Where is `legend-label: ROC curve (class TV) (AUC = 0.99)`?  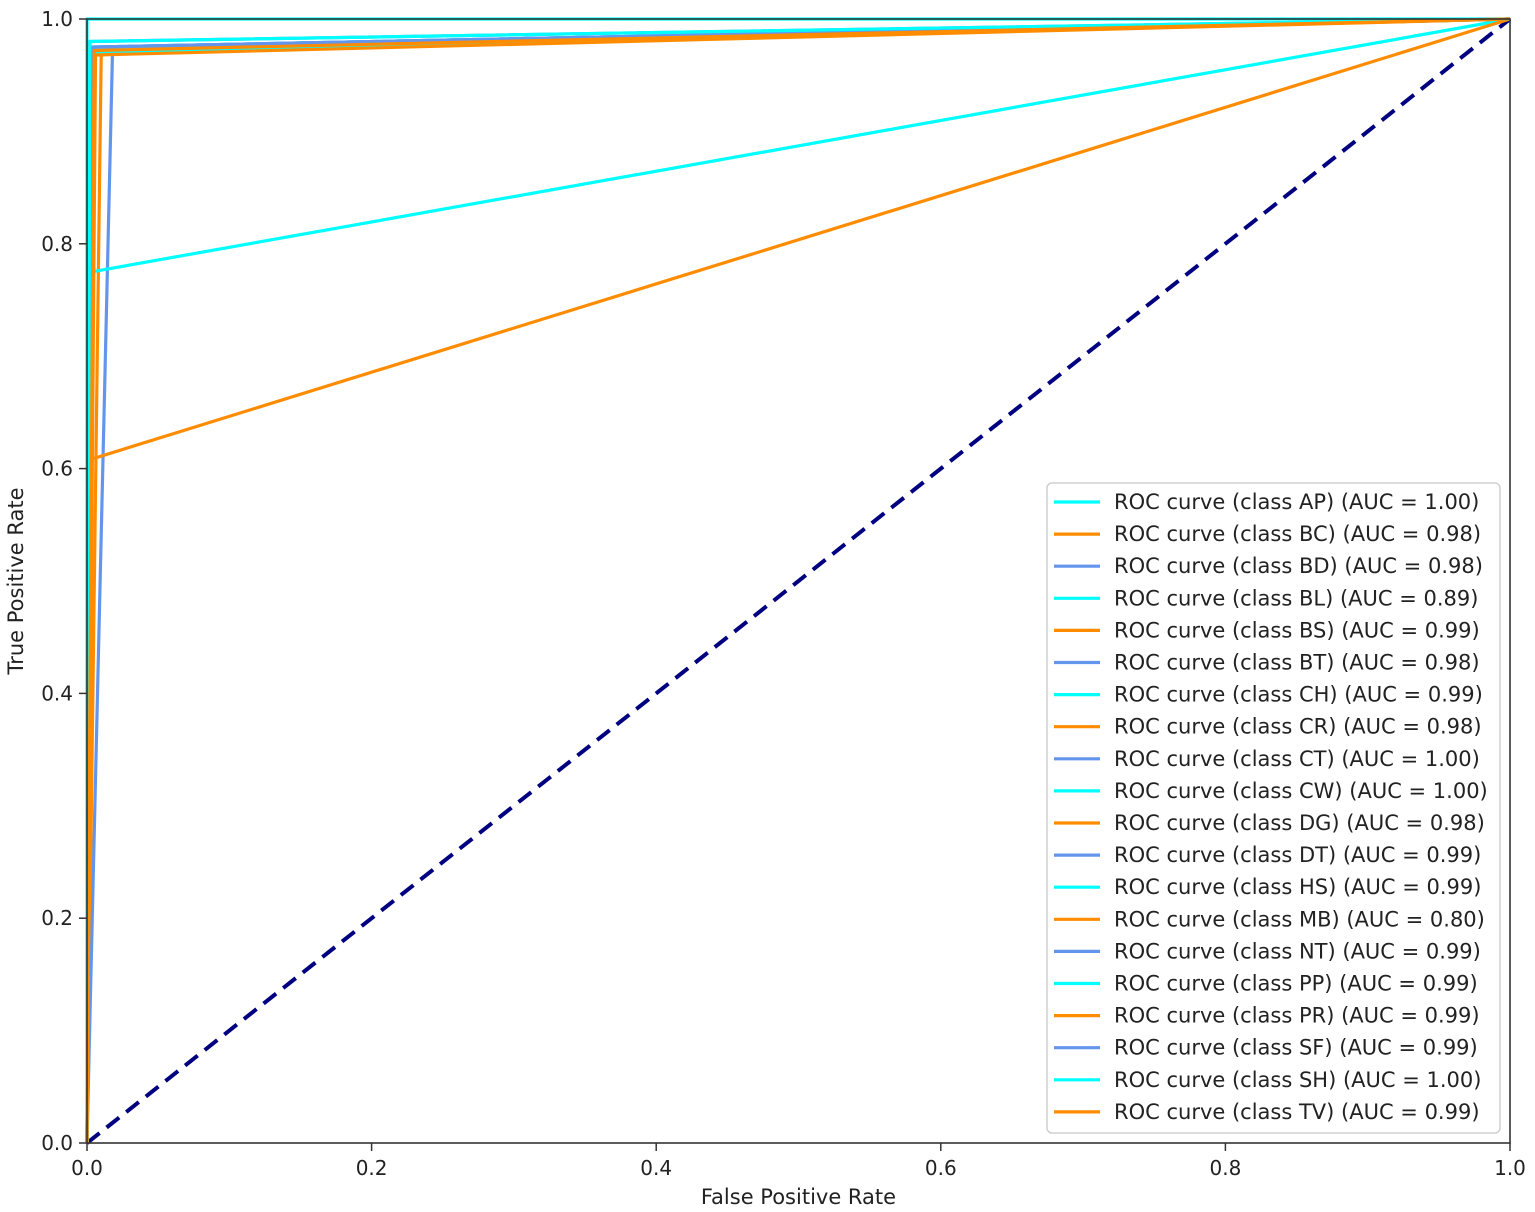
legend-label: ROC curve (class TV) (AUC = 0.99) is located at coordinates (1297, 1112).